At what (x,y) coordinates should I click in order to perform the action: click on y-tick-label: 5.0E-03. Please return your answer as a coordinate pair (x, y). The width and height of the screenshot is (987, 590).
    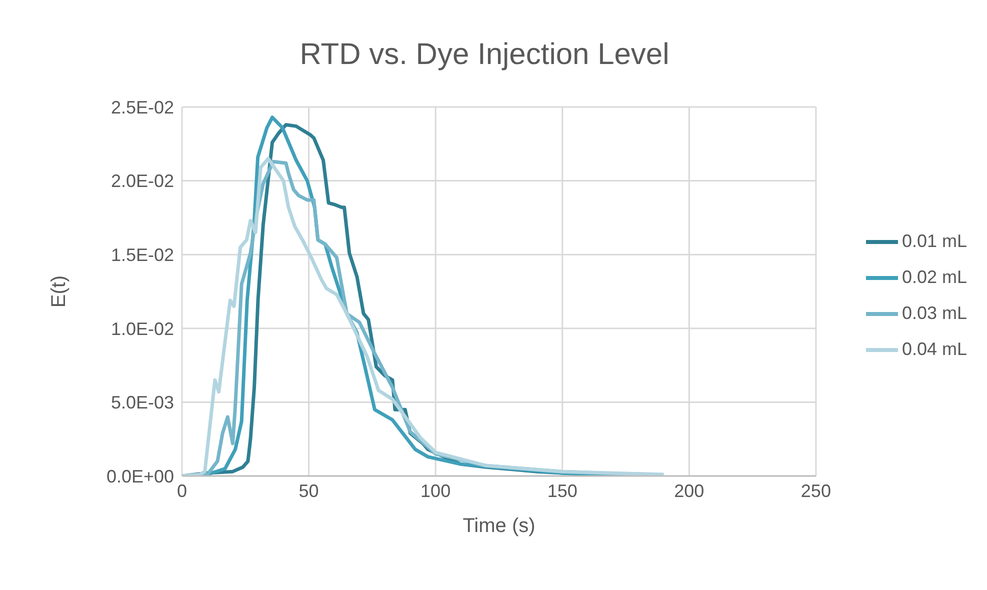
    Looking at the image, I should click on (142, 402).